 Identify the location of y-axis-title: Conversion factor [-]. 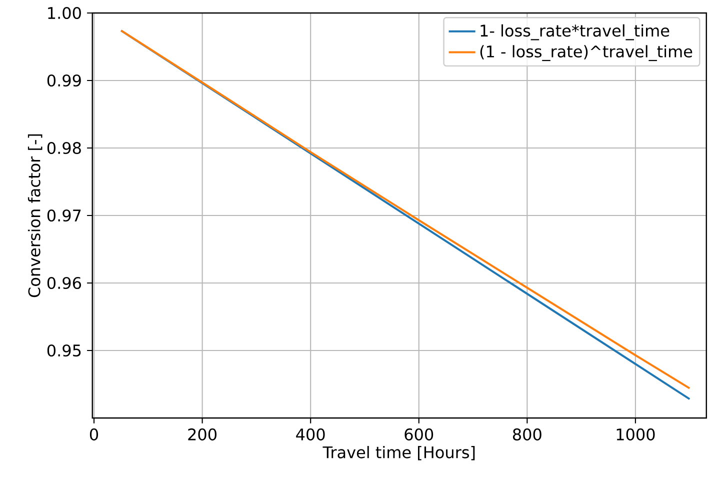
(35, 216).